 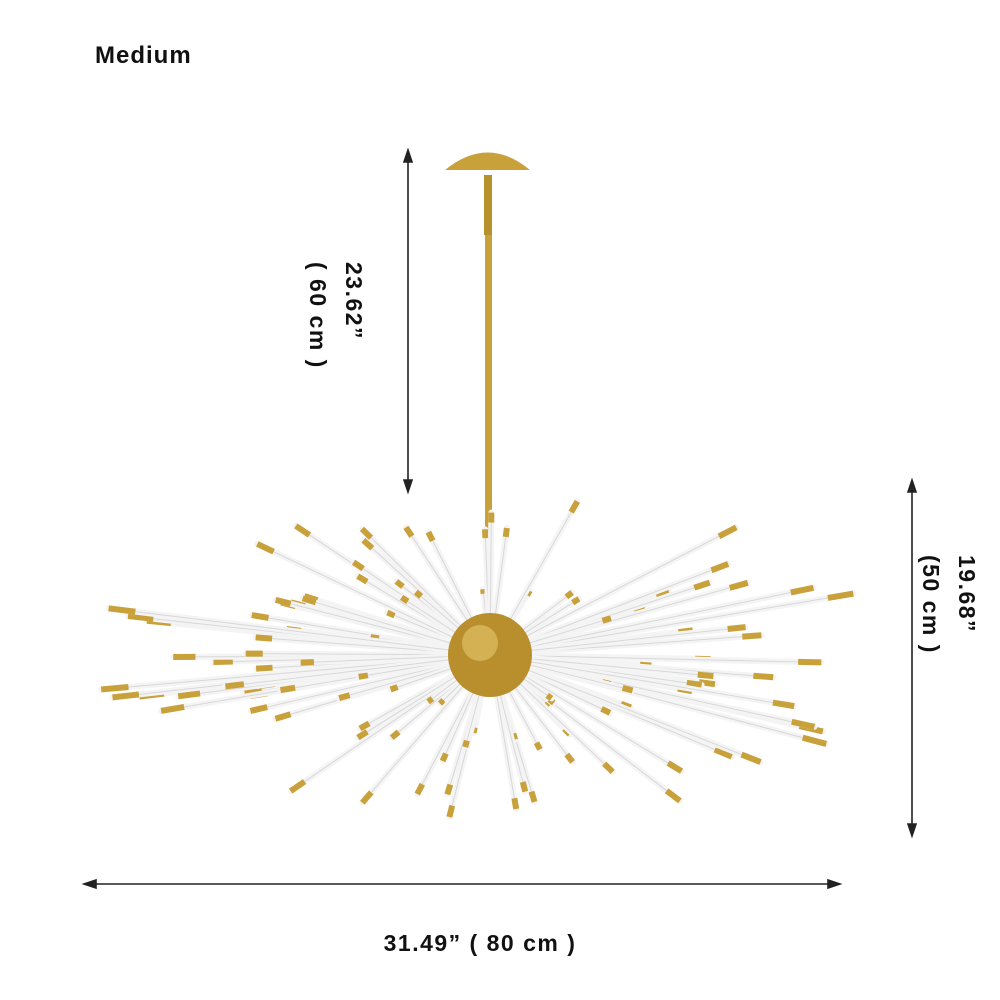 I want to click on height-arrow, so click(x=912, y=658).